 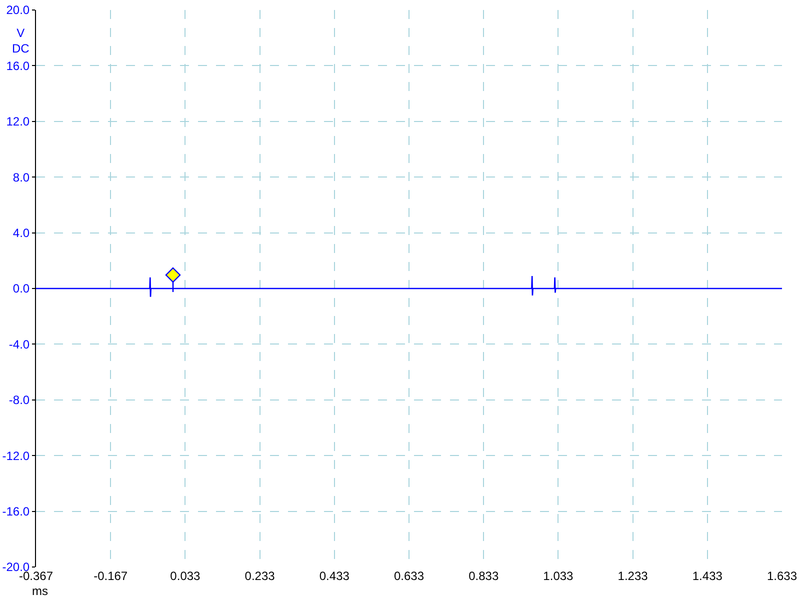 What do you see at coordinates (21, 41) in the screenshot?
I see `y-axis-title: V DC` at bounding box center [21, 41].